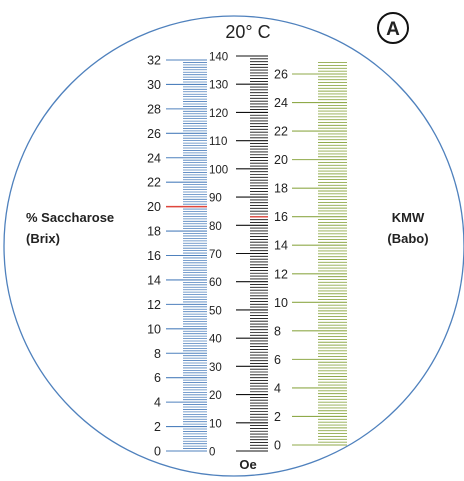  I want to click on oechsle-tick-label: 0, so click(212, 453).